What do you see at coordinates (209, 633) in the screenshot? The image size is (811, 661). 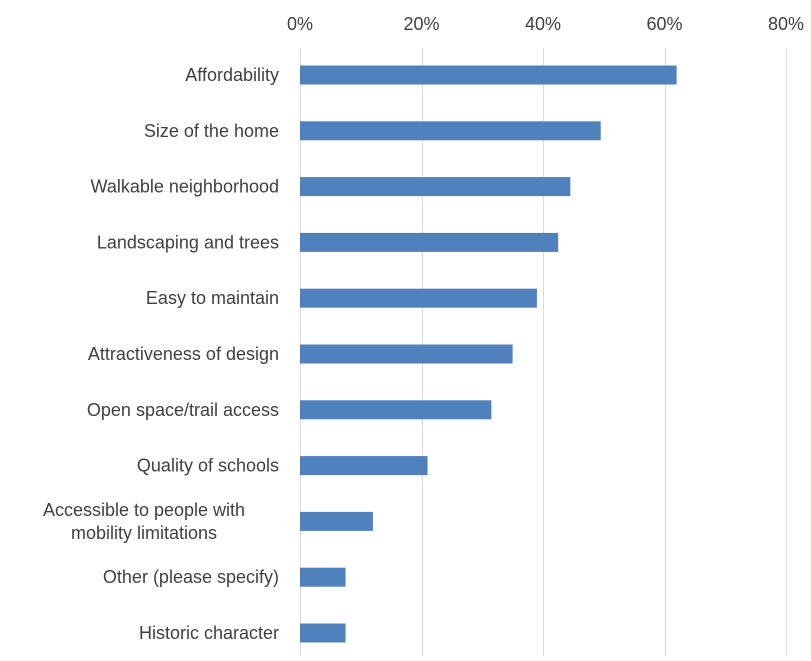 I see `category-label: Historic character` at bounding box center [209, 633].